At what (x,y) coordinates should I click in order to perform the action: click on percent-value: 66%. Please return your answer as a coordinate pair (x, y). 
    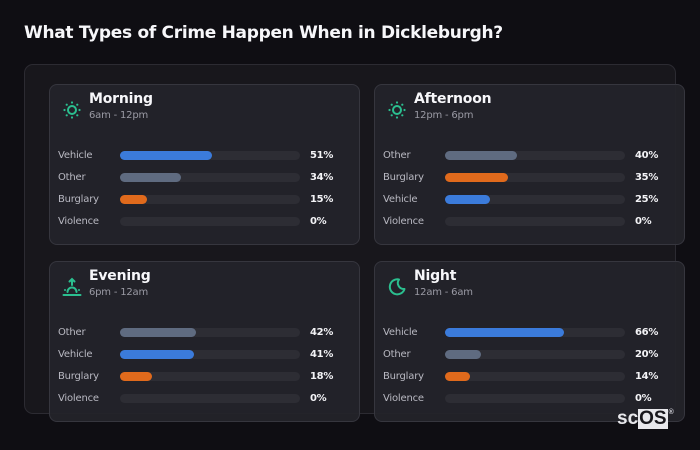
    Looking at the image, I should click on (647, 332).